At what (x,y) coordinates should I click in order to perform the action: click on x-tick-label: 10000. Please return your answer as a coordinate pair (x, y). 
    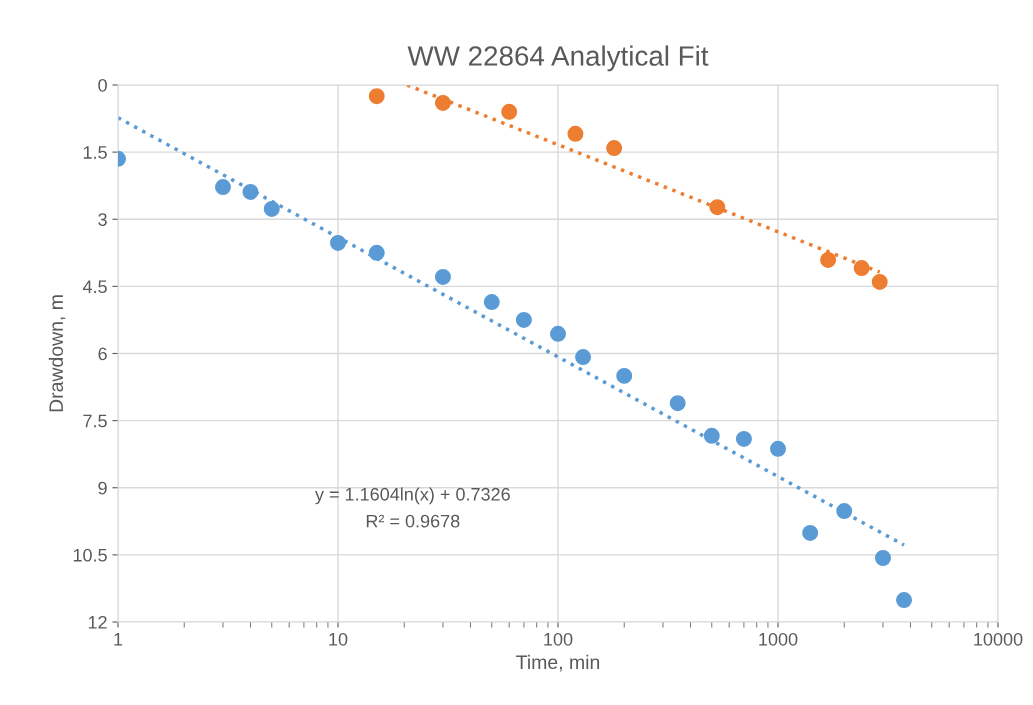
    Looking at the image, I should click on (998, 639).